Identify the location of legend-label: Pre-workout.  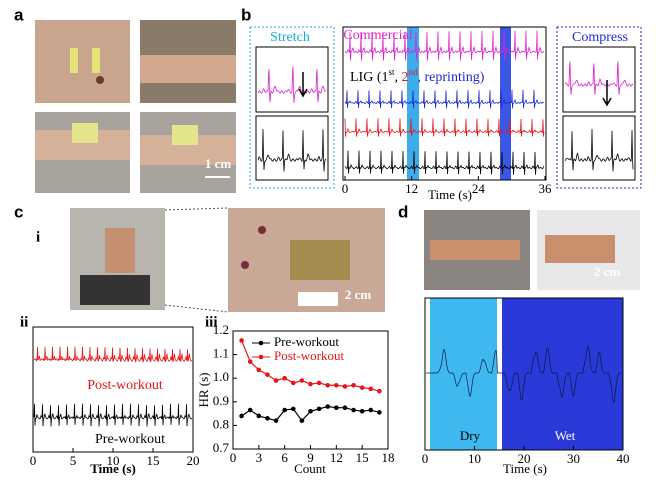
(306, 341).